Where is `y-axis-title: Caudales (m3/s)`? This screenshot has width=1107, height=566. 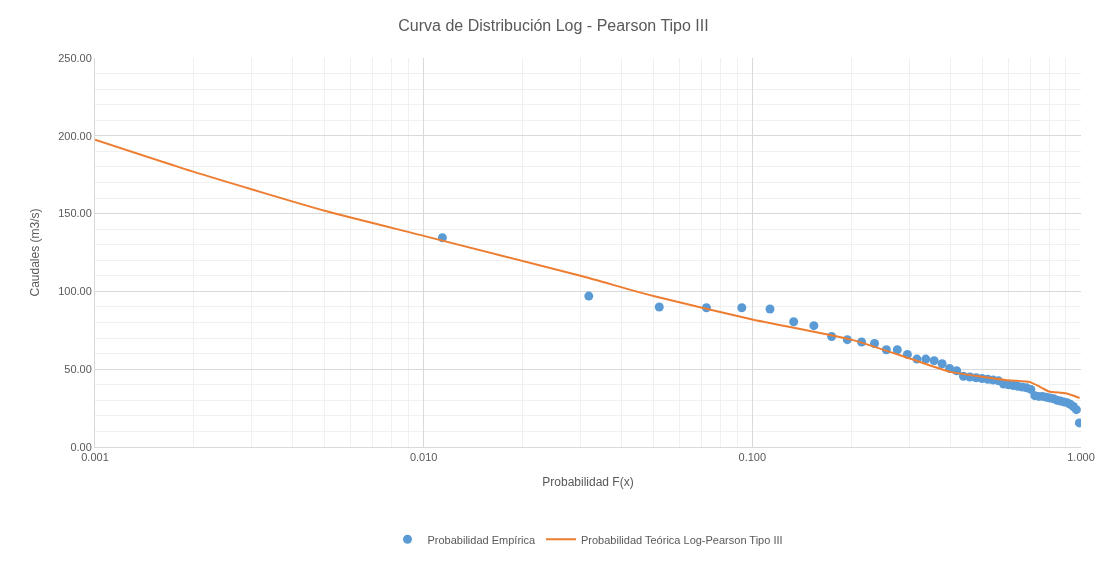 y-axis-title: Caudales (m3/s) is located at coordinates (35, 252).